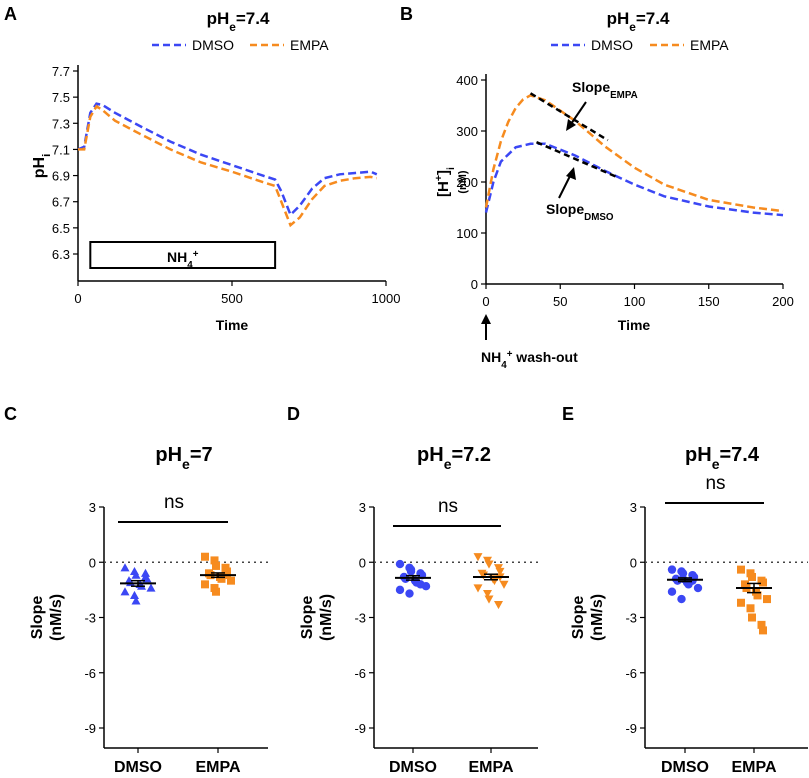  What do you see at coordinates (92, 562) in the screenshot?
I see `y-tick-label-c: 0` at bounding box center [92, 562].